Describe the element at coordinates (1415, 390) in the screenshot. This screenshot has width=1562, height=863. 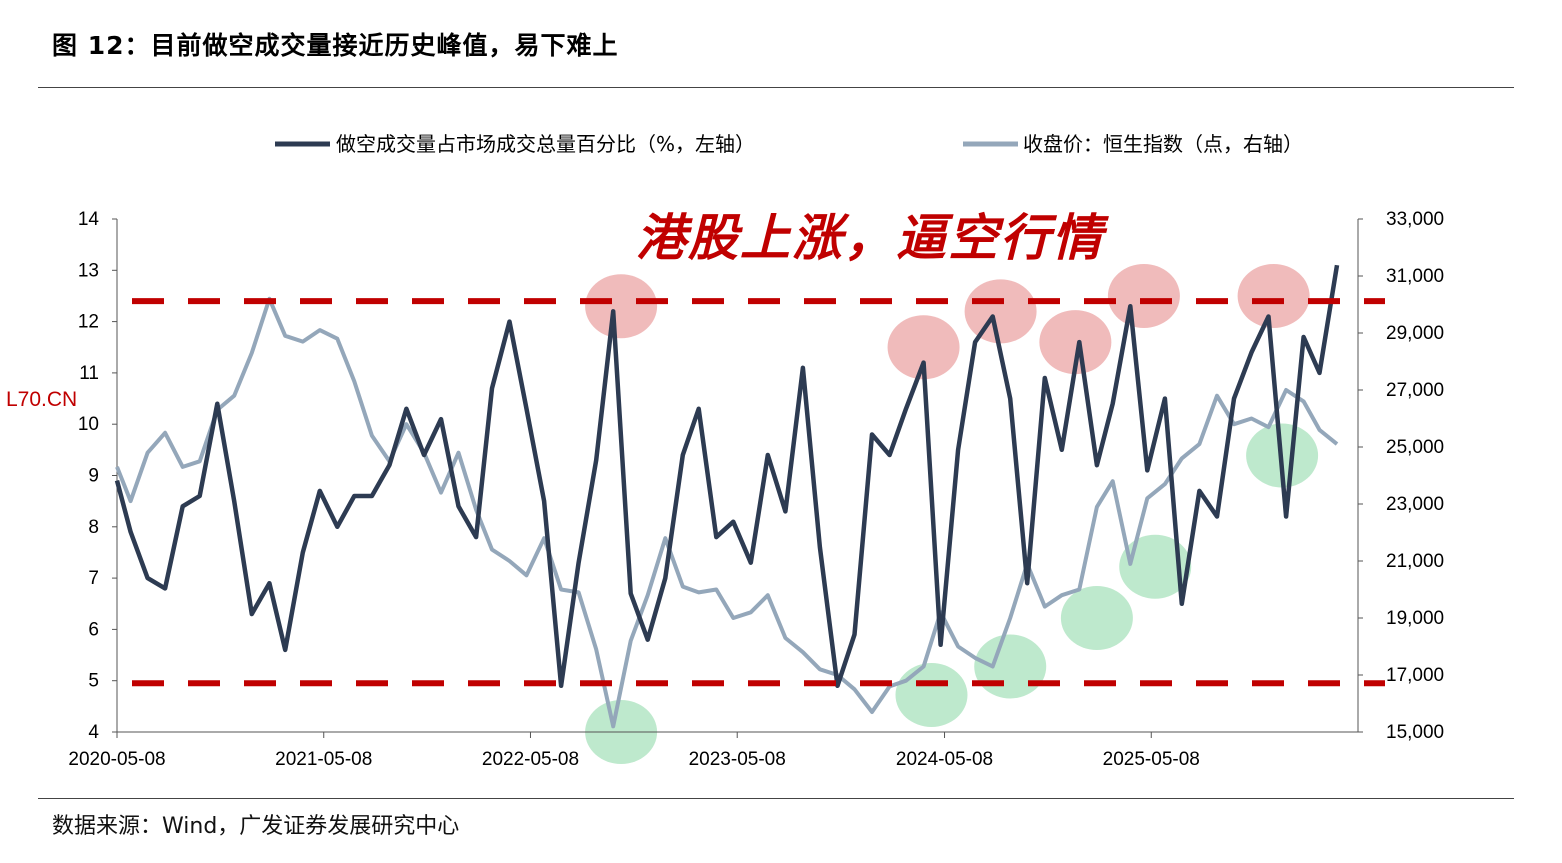
I see `right-tick-label: 27,000` at that location.